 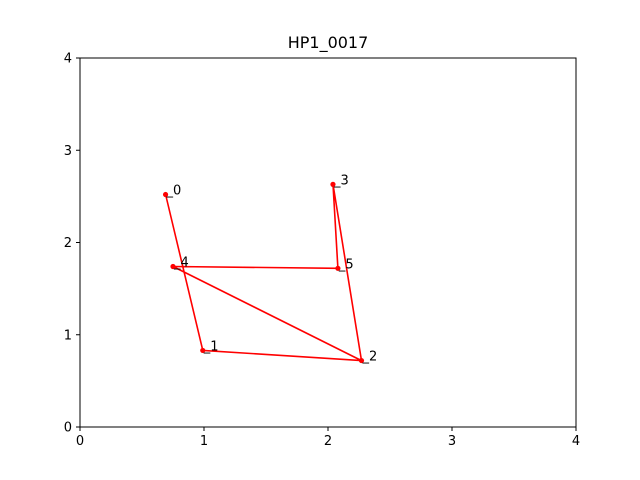 I want to click on data-point-label: _1, so click(x=211, y=346).